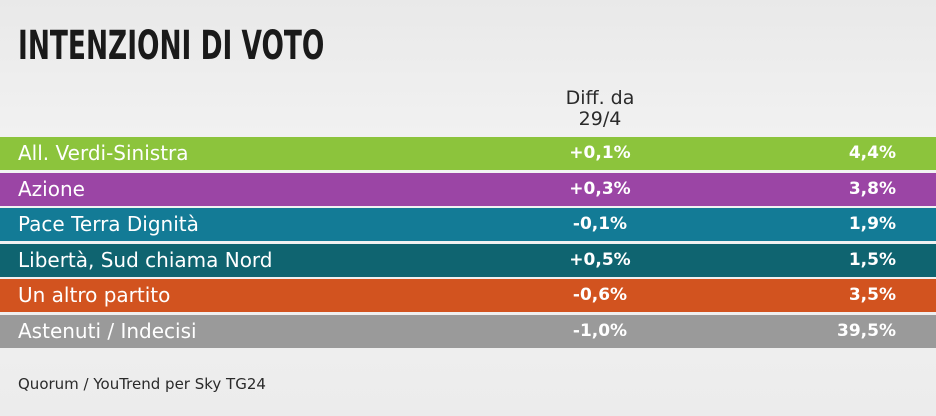 The image size is (936, 416). What do you see at coordinates (108, 224) in the screenshot?
I see `party-name: Pace Terra Dignità` at bounding box center [108, 224].